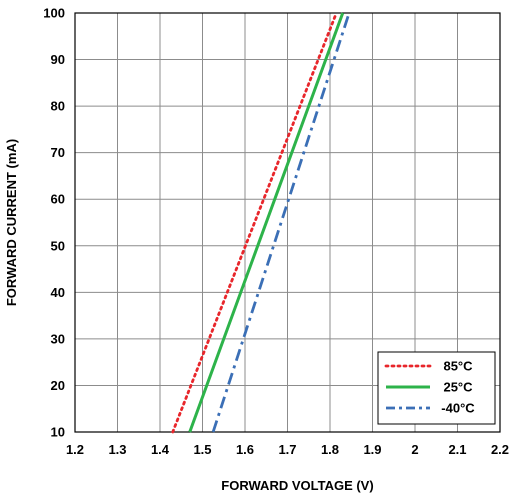 The width and height of the screenshot is (512, 499). Describe the element at coordinates (58, 432) in the screenshot. I see `y-tick-label: 10` at that location.